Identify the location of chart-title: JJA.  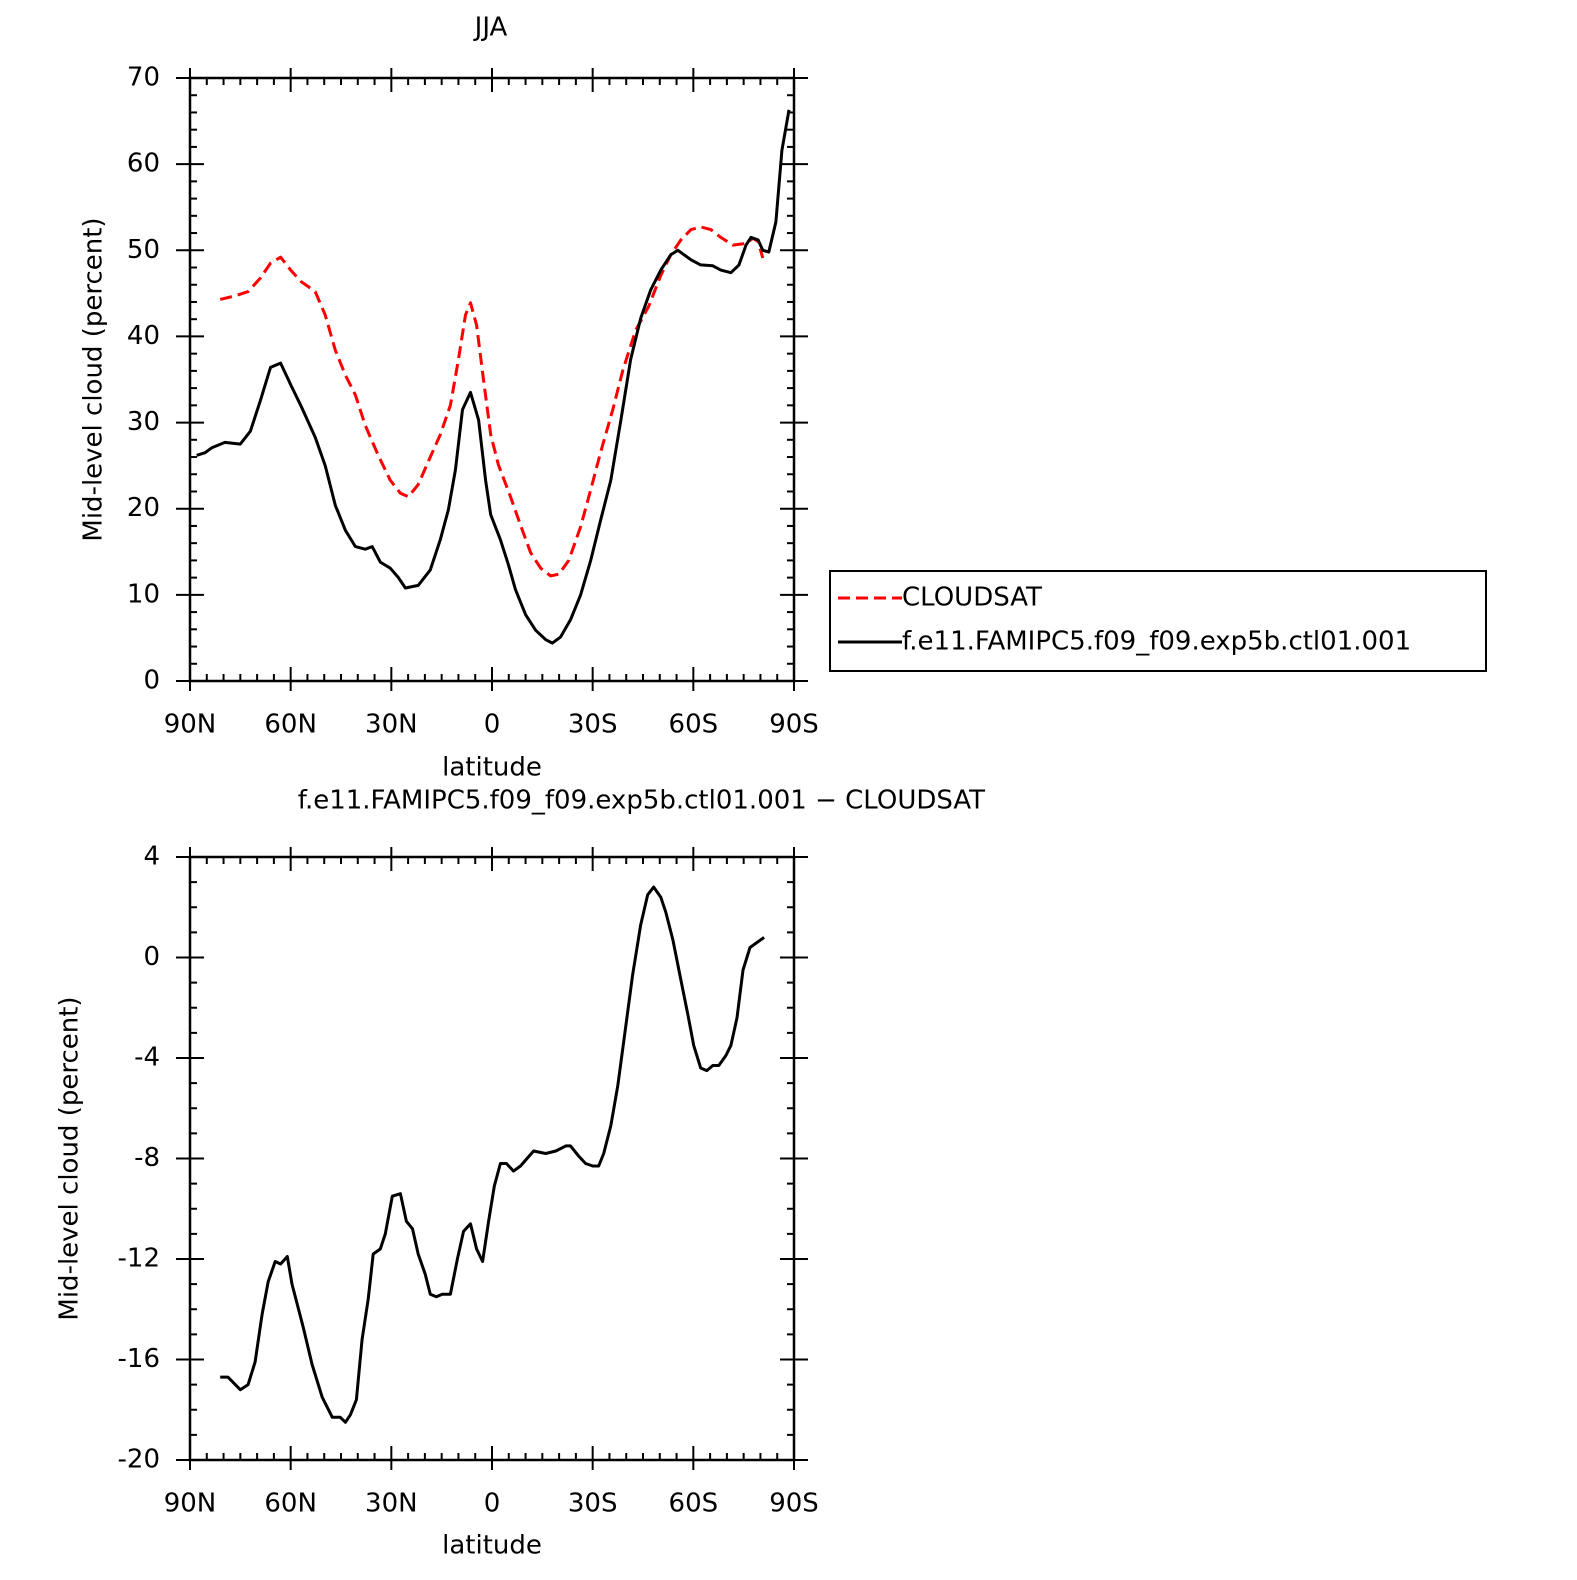
(490, 28).